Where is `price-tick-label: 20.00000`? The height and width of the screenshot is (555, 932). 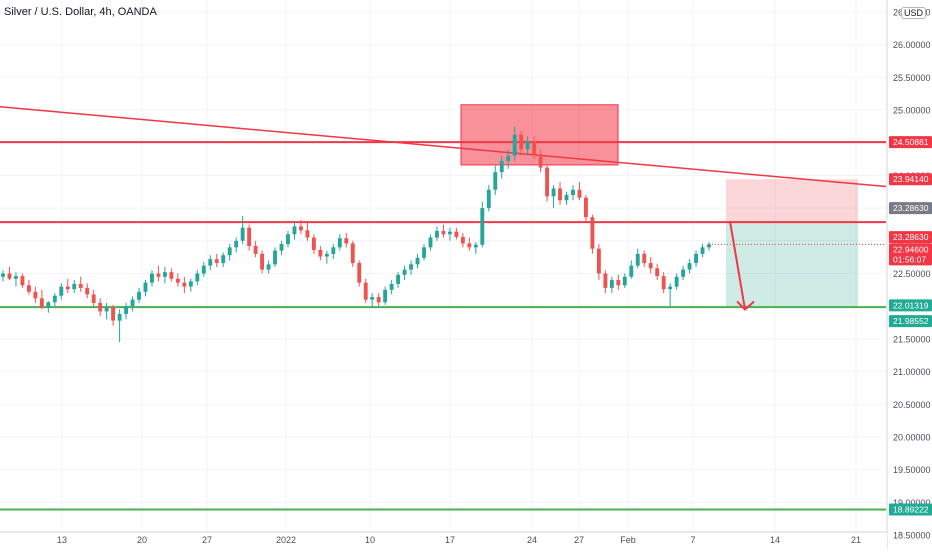
price-tick-label: 20.00000 is located at coordinates (912, 438).